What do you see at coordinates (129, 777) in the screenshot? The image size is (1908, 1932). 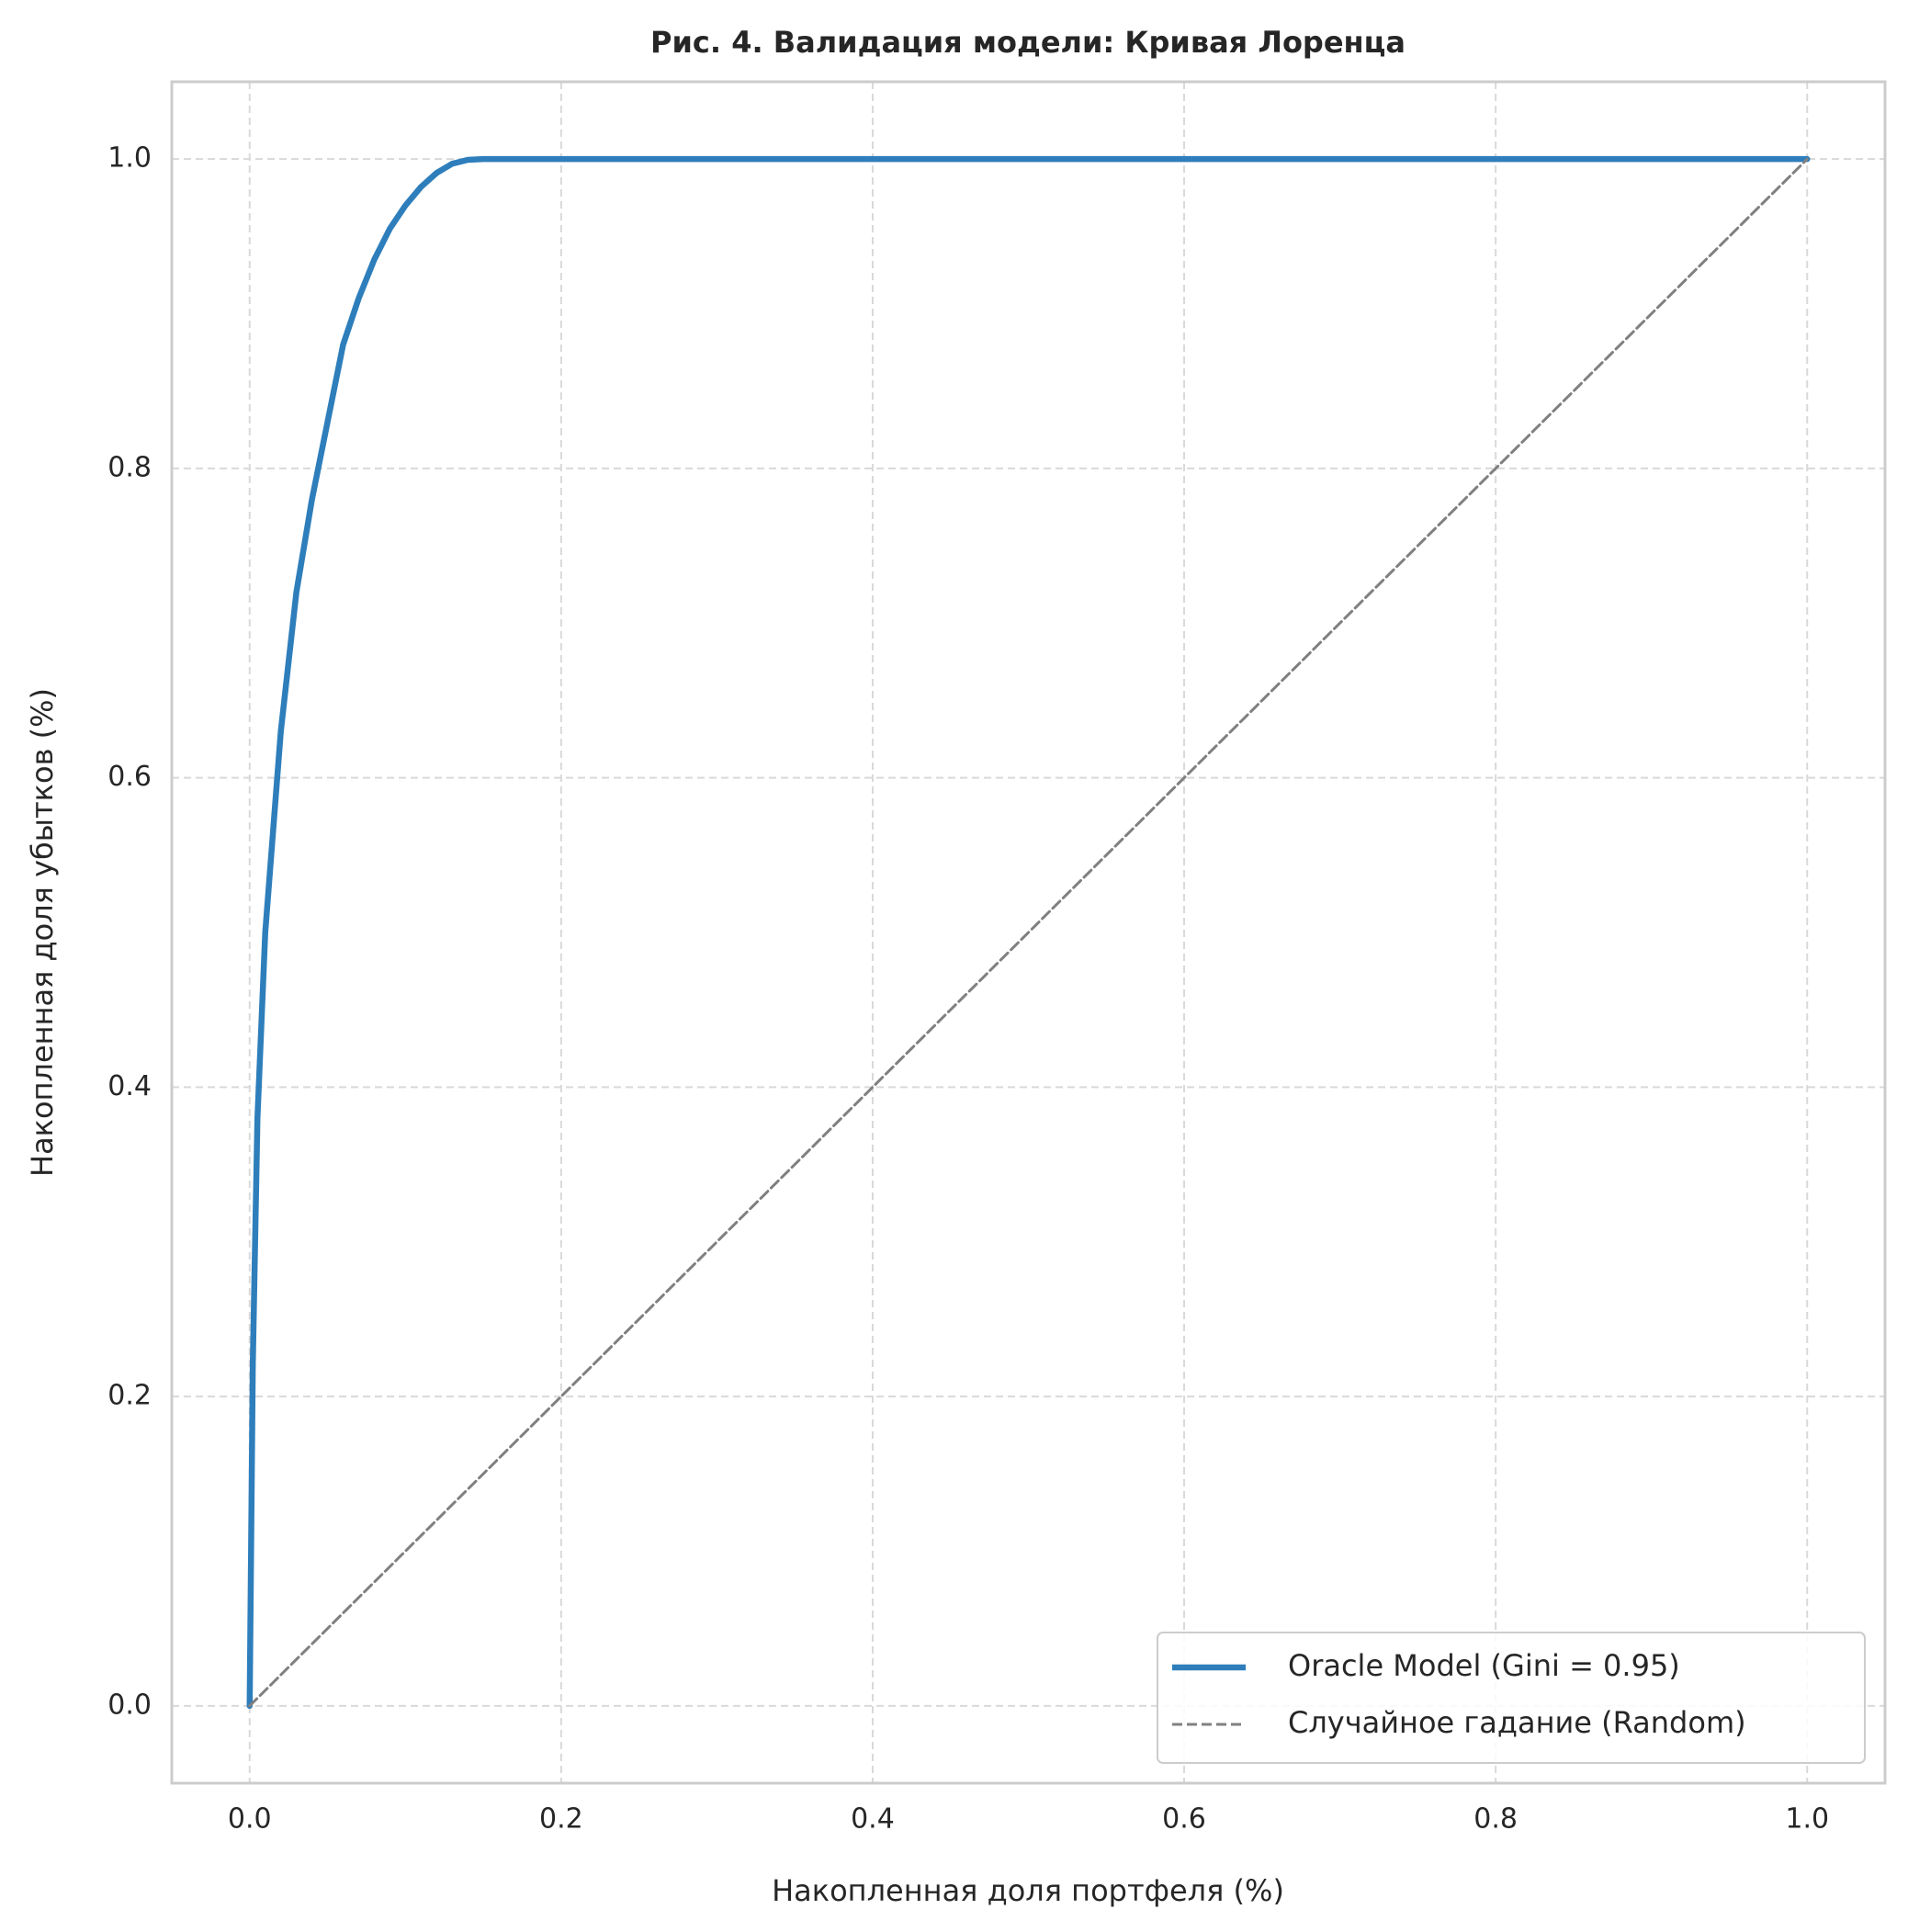 I see `y-tick-label: 0.6` at bounding box center [129, 777].